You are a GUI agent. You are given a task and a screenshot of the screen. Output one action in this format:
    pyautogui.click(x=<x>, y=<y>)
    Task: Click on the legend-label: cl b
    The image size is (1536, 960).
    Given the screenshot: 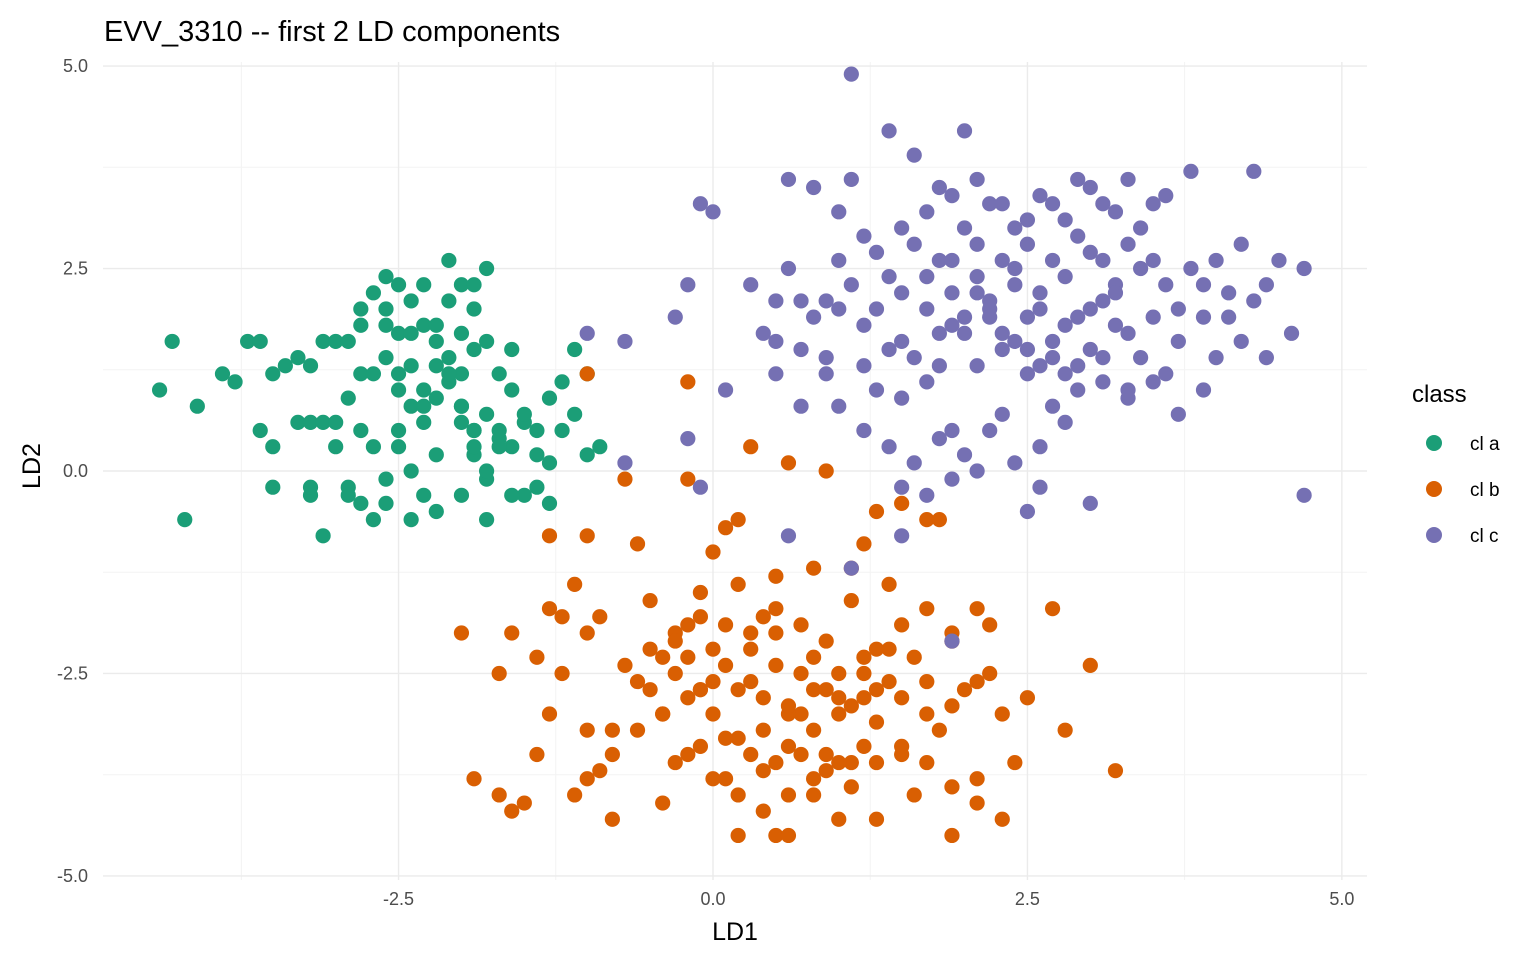 What is the action you would take?
    pyautogui.click(x=1485, y=490)
    